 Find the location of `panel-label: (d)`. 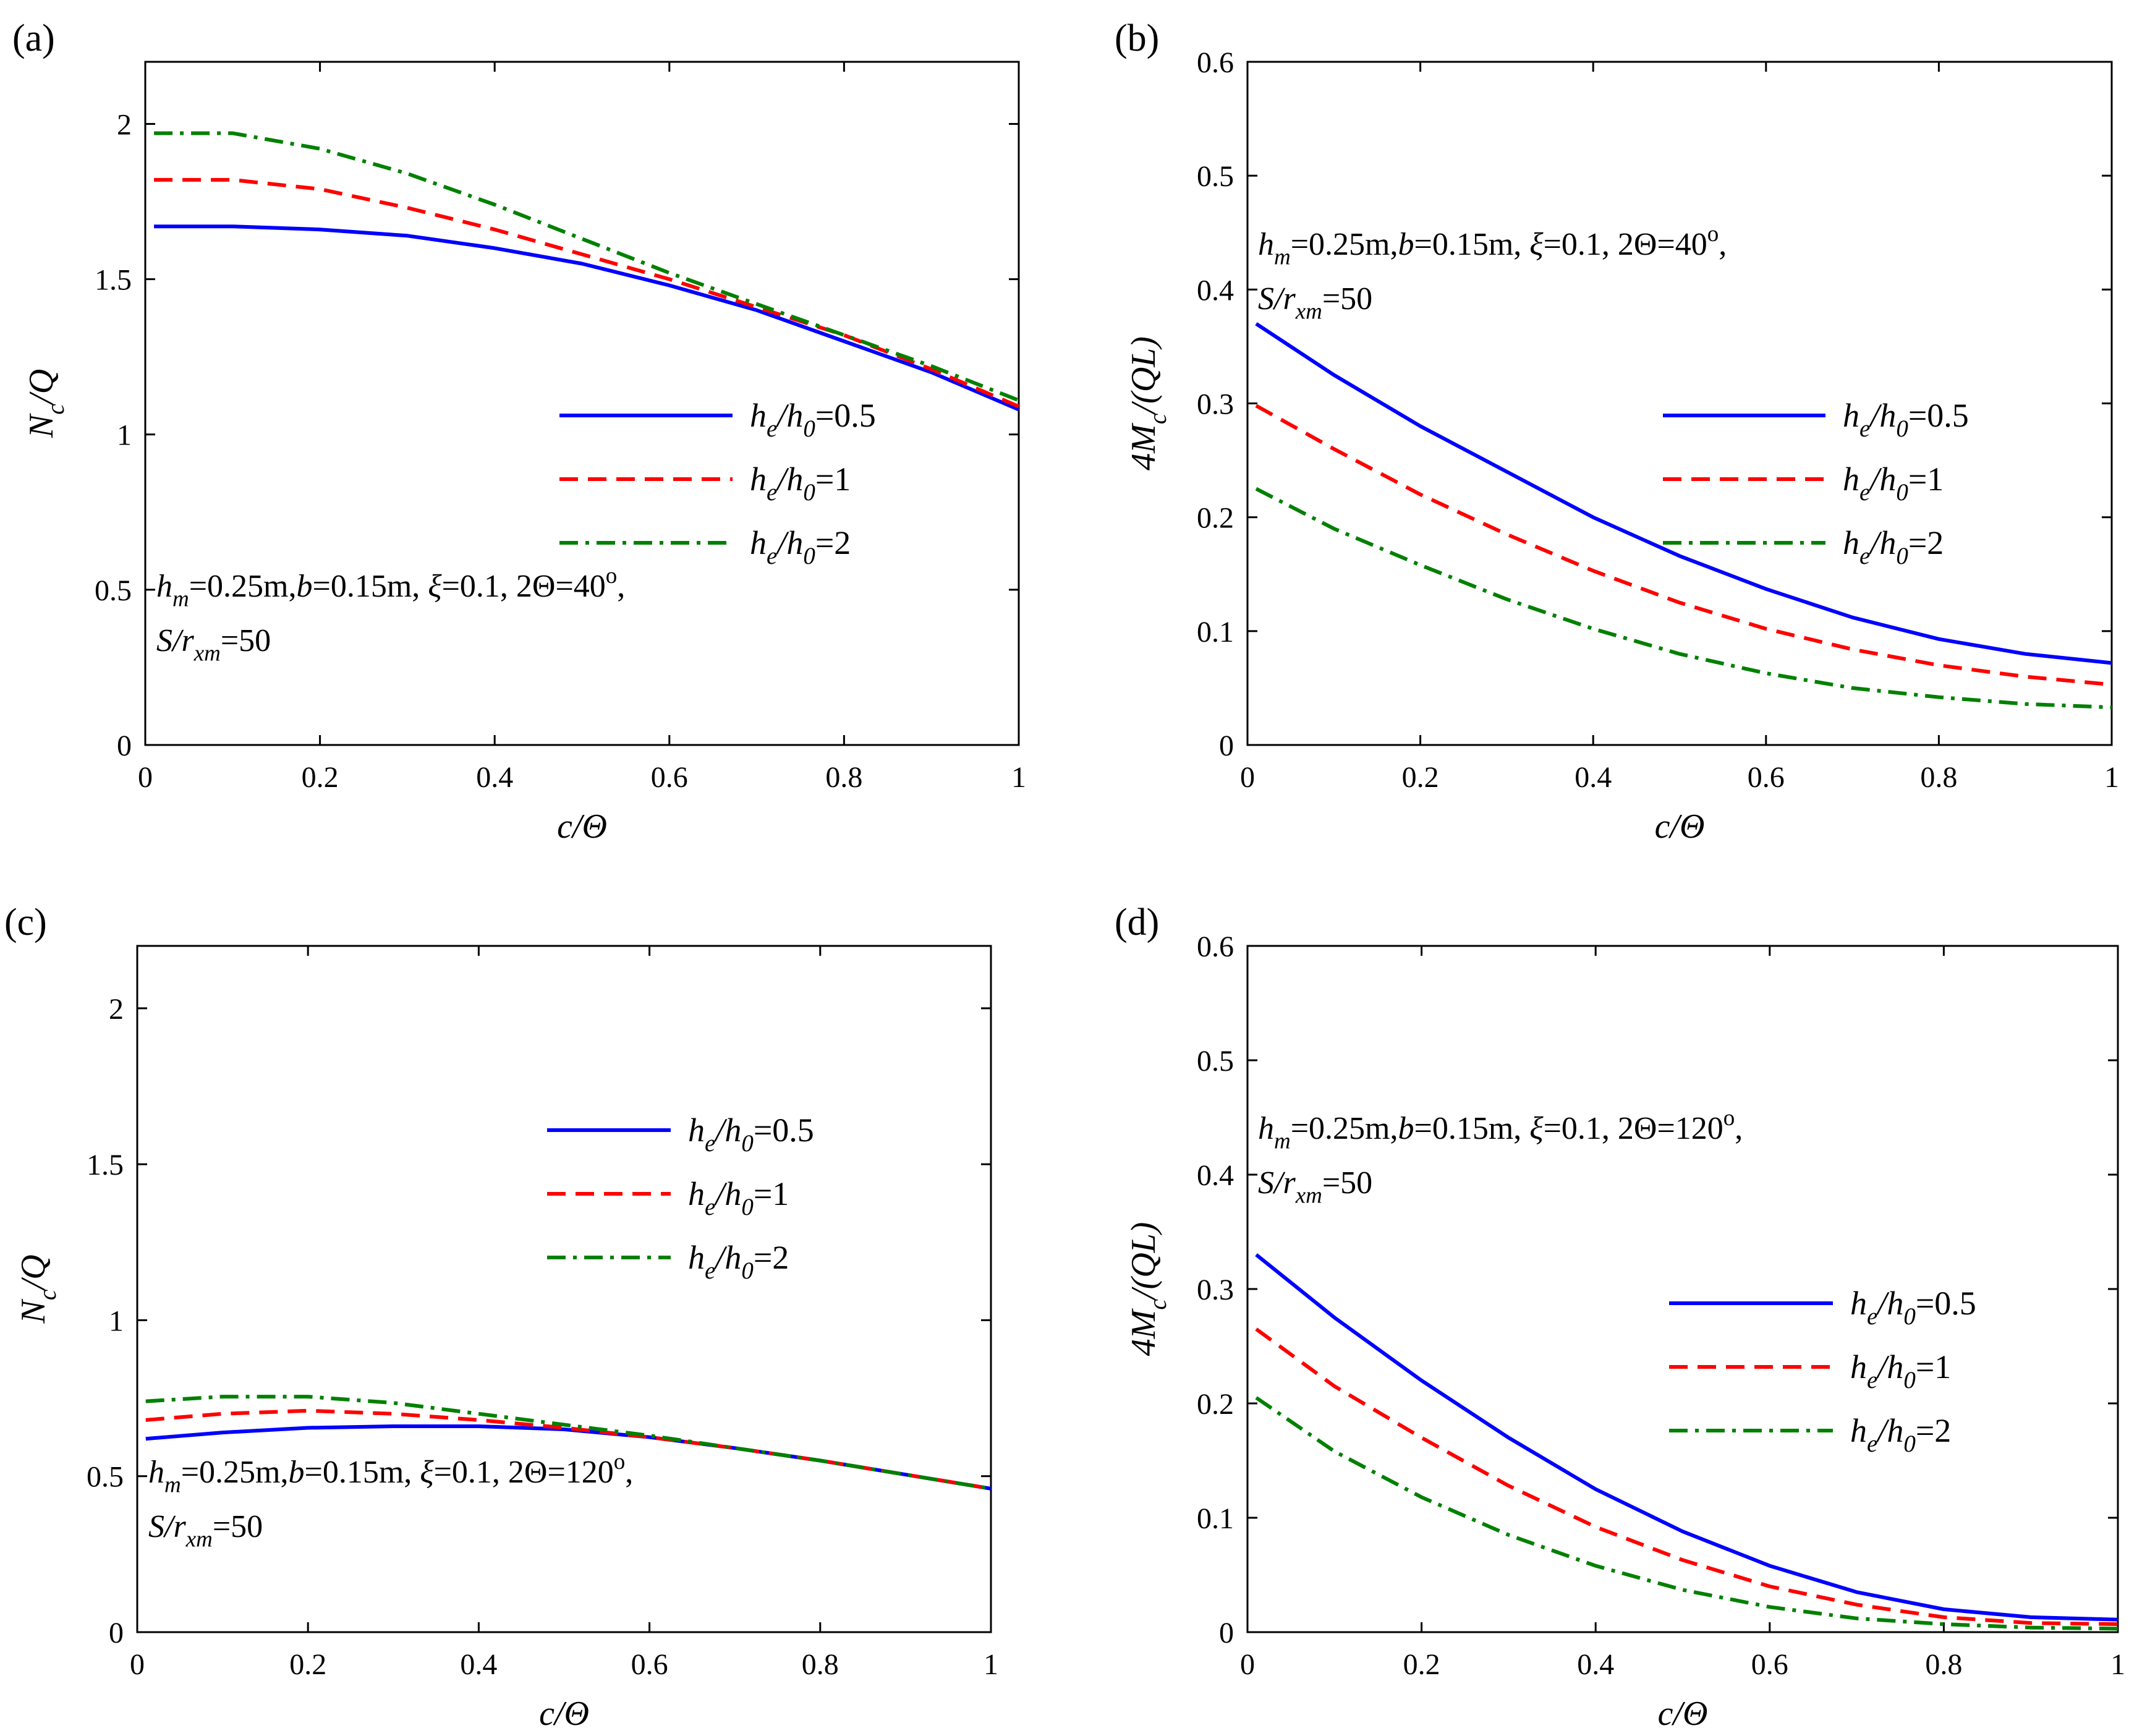

panel-label: (d) is located at coordinates (1137, 922).